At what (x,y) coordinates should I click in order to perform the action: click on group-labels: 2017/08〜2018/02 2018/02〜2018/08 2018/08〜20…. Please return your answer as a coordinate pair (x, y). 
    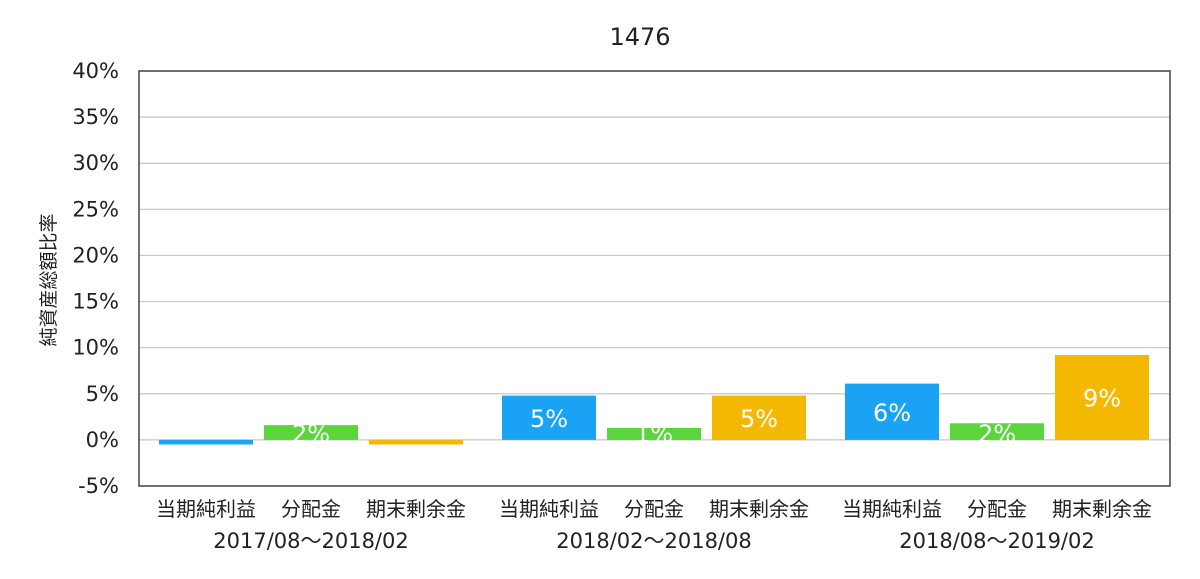
    Looking at the image, I should click on (653, 541).